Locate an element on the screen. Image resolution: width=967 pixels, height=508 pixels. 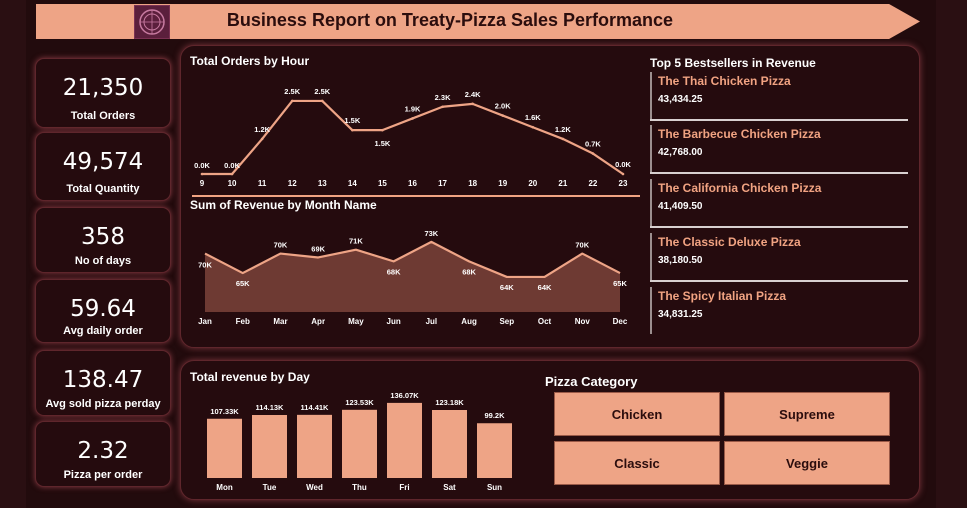
hour-tick-label: 18 is located at coordinates (472, 183).